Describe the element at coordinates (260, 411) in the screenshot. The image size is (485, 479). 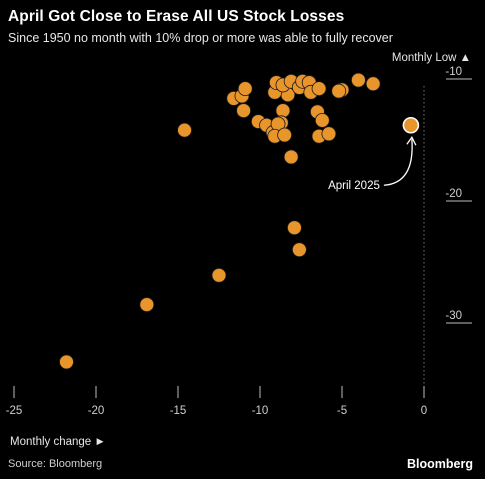
I see `x-tick-label: -10` at that location.